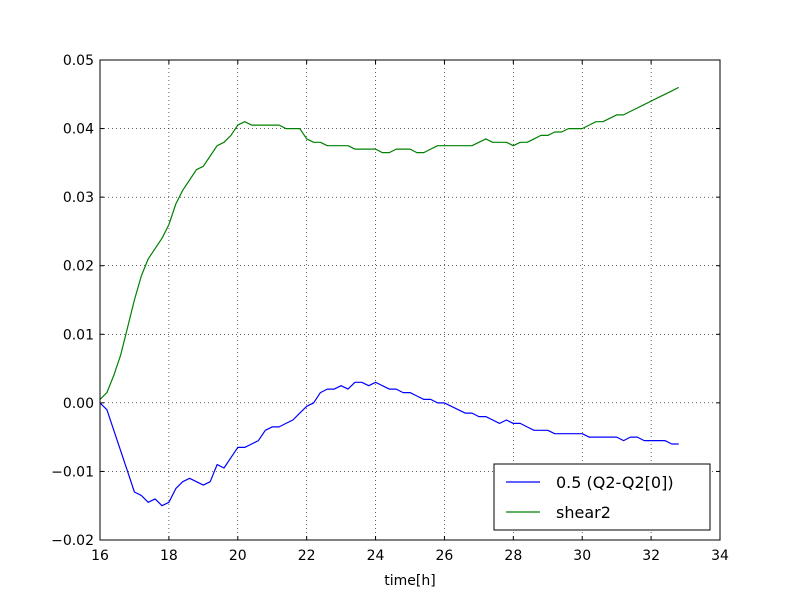 The image size is (800, 604). Describe the element at coordinates (238, 556) in the screenshot. I see `x-tick-label: 20` at that location.